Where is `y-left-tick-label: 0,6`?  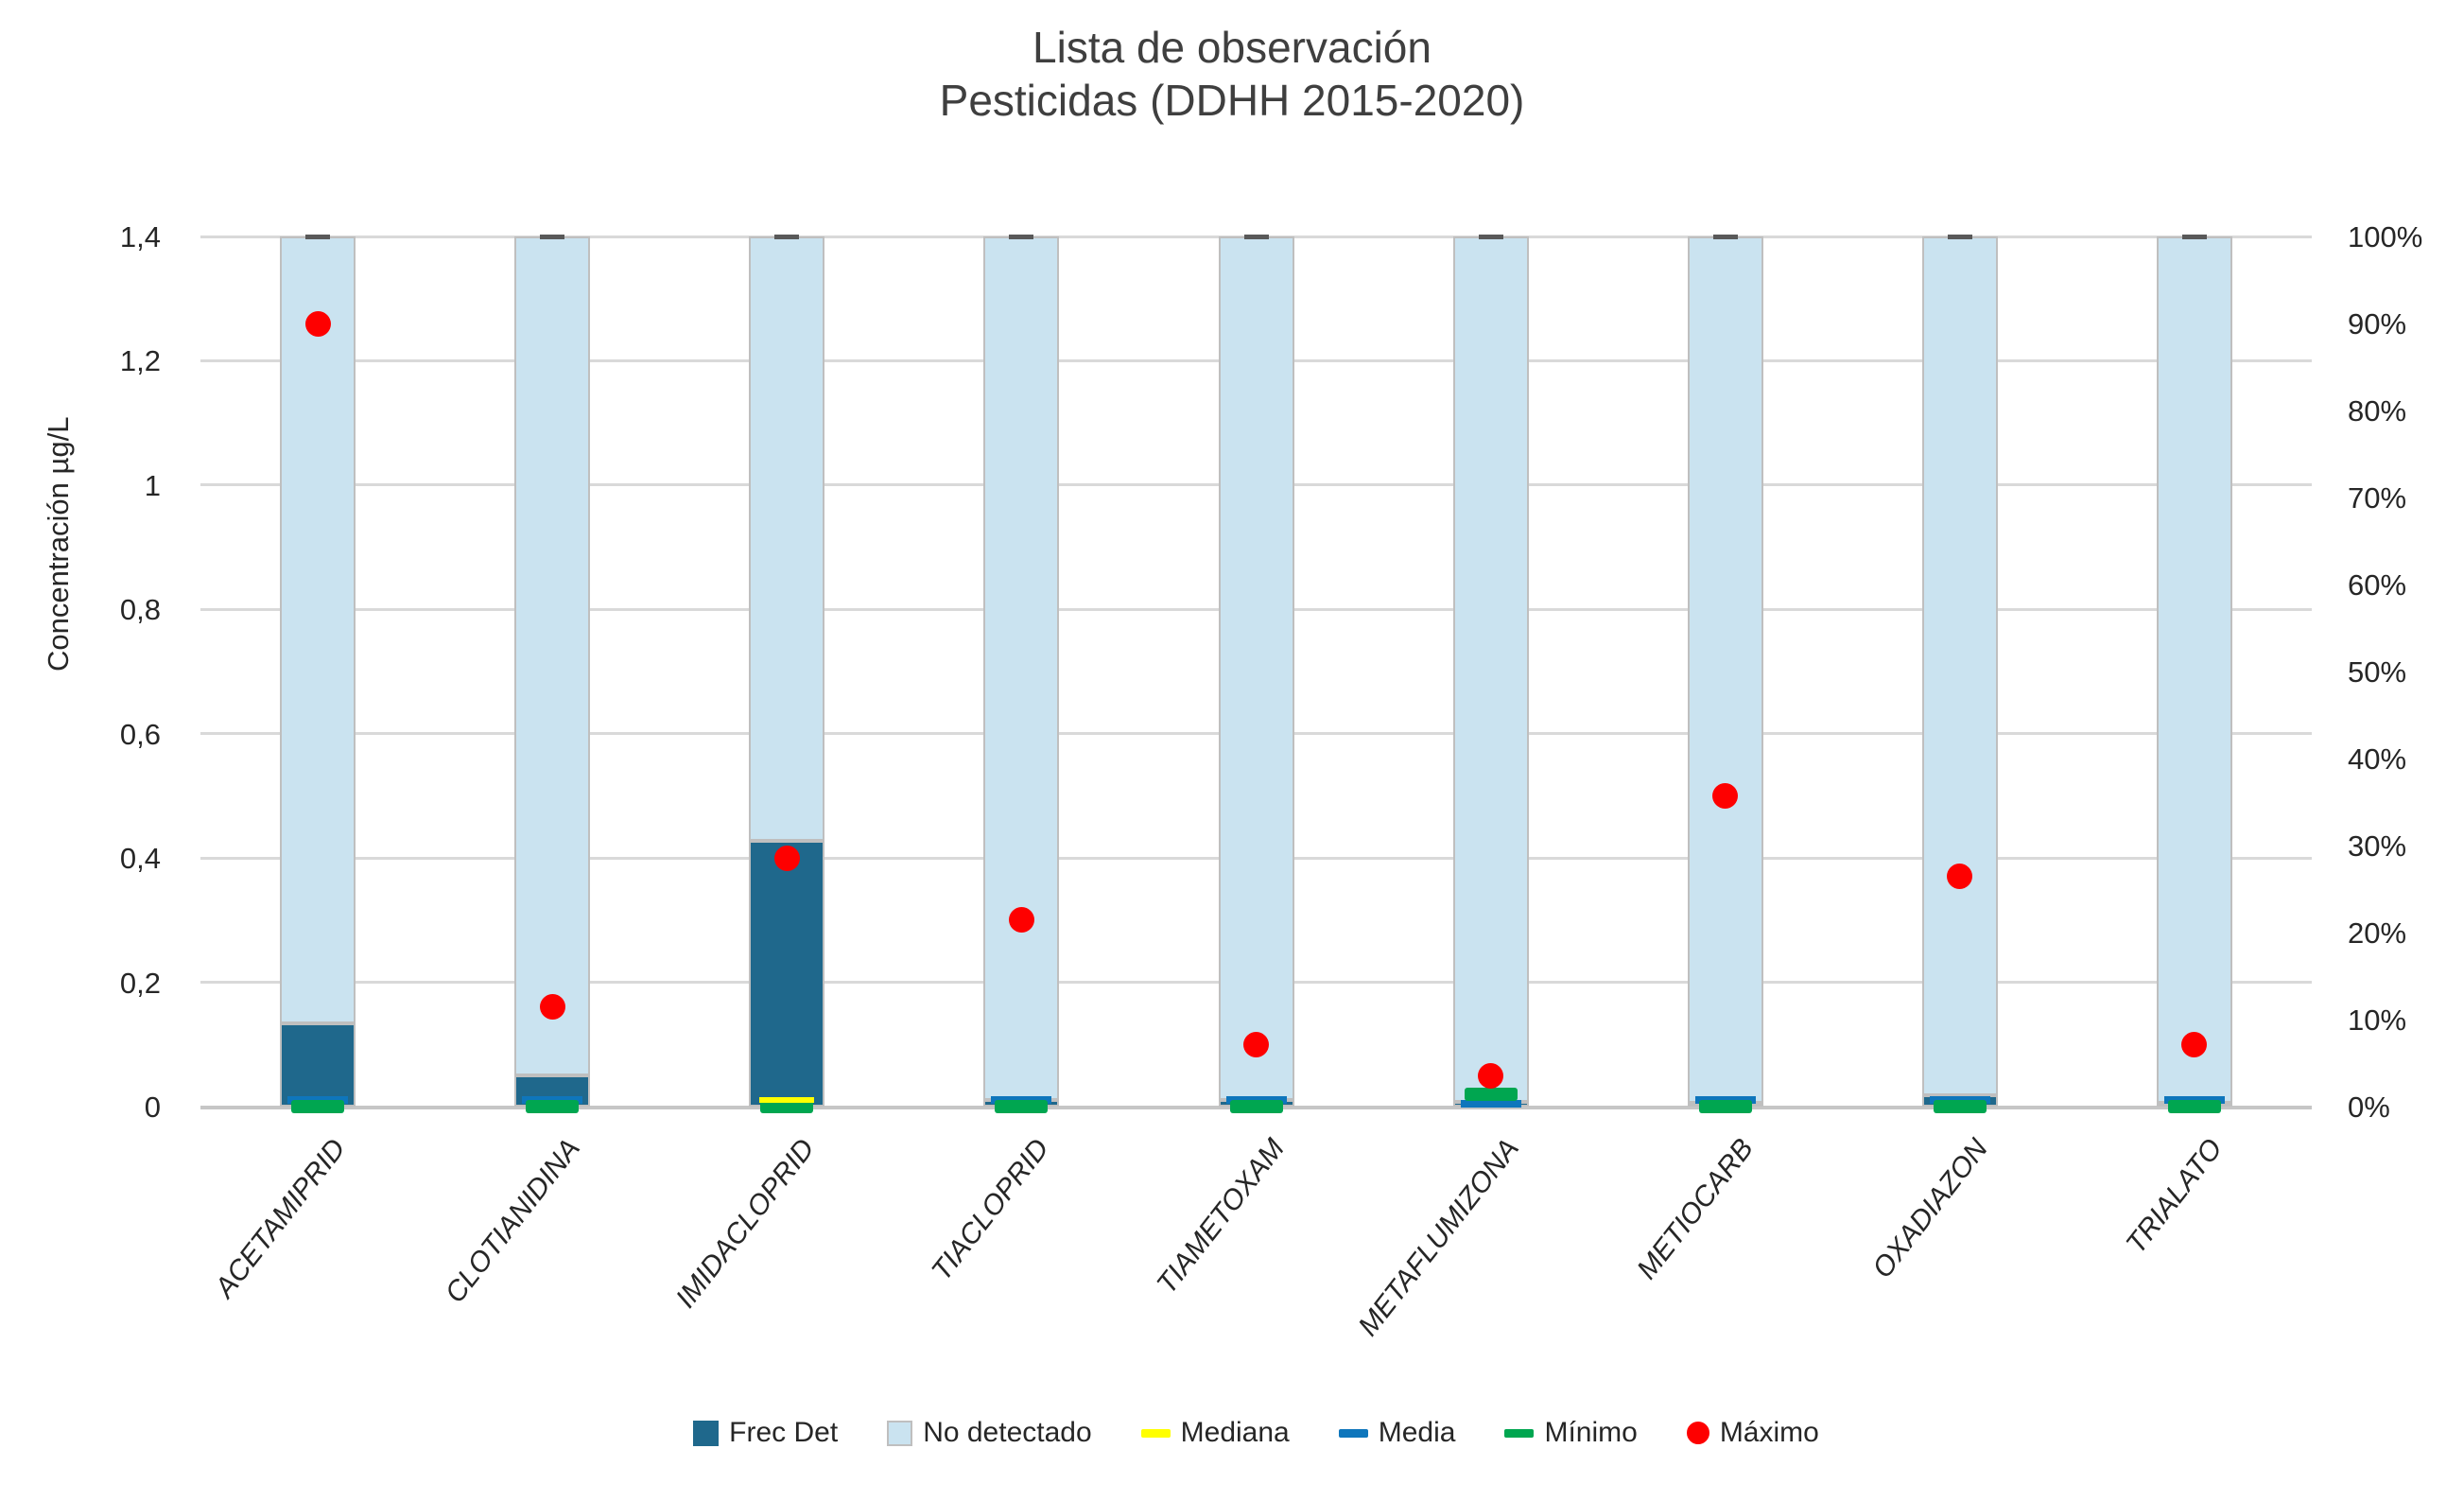 y-left-tick-label: 0,6 is located at coordinates (140, 734).